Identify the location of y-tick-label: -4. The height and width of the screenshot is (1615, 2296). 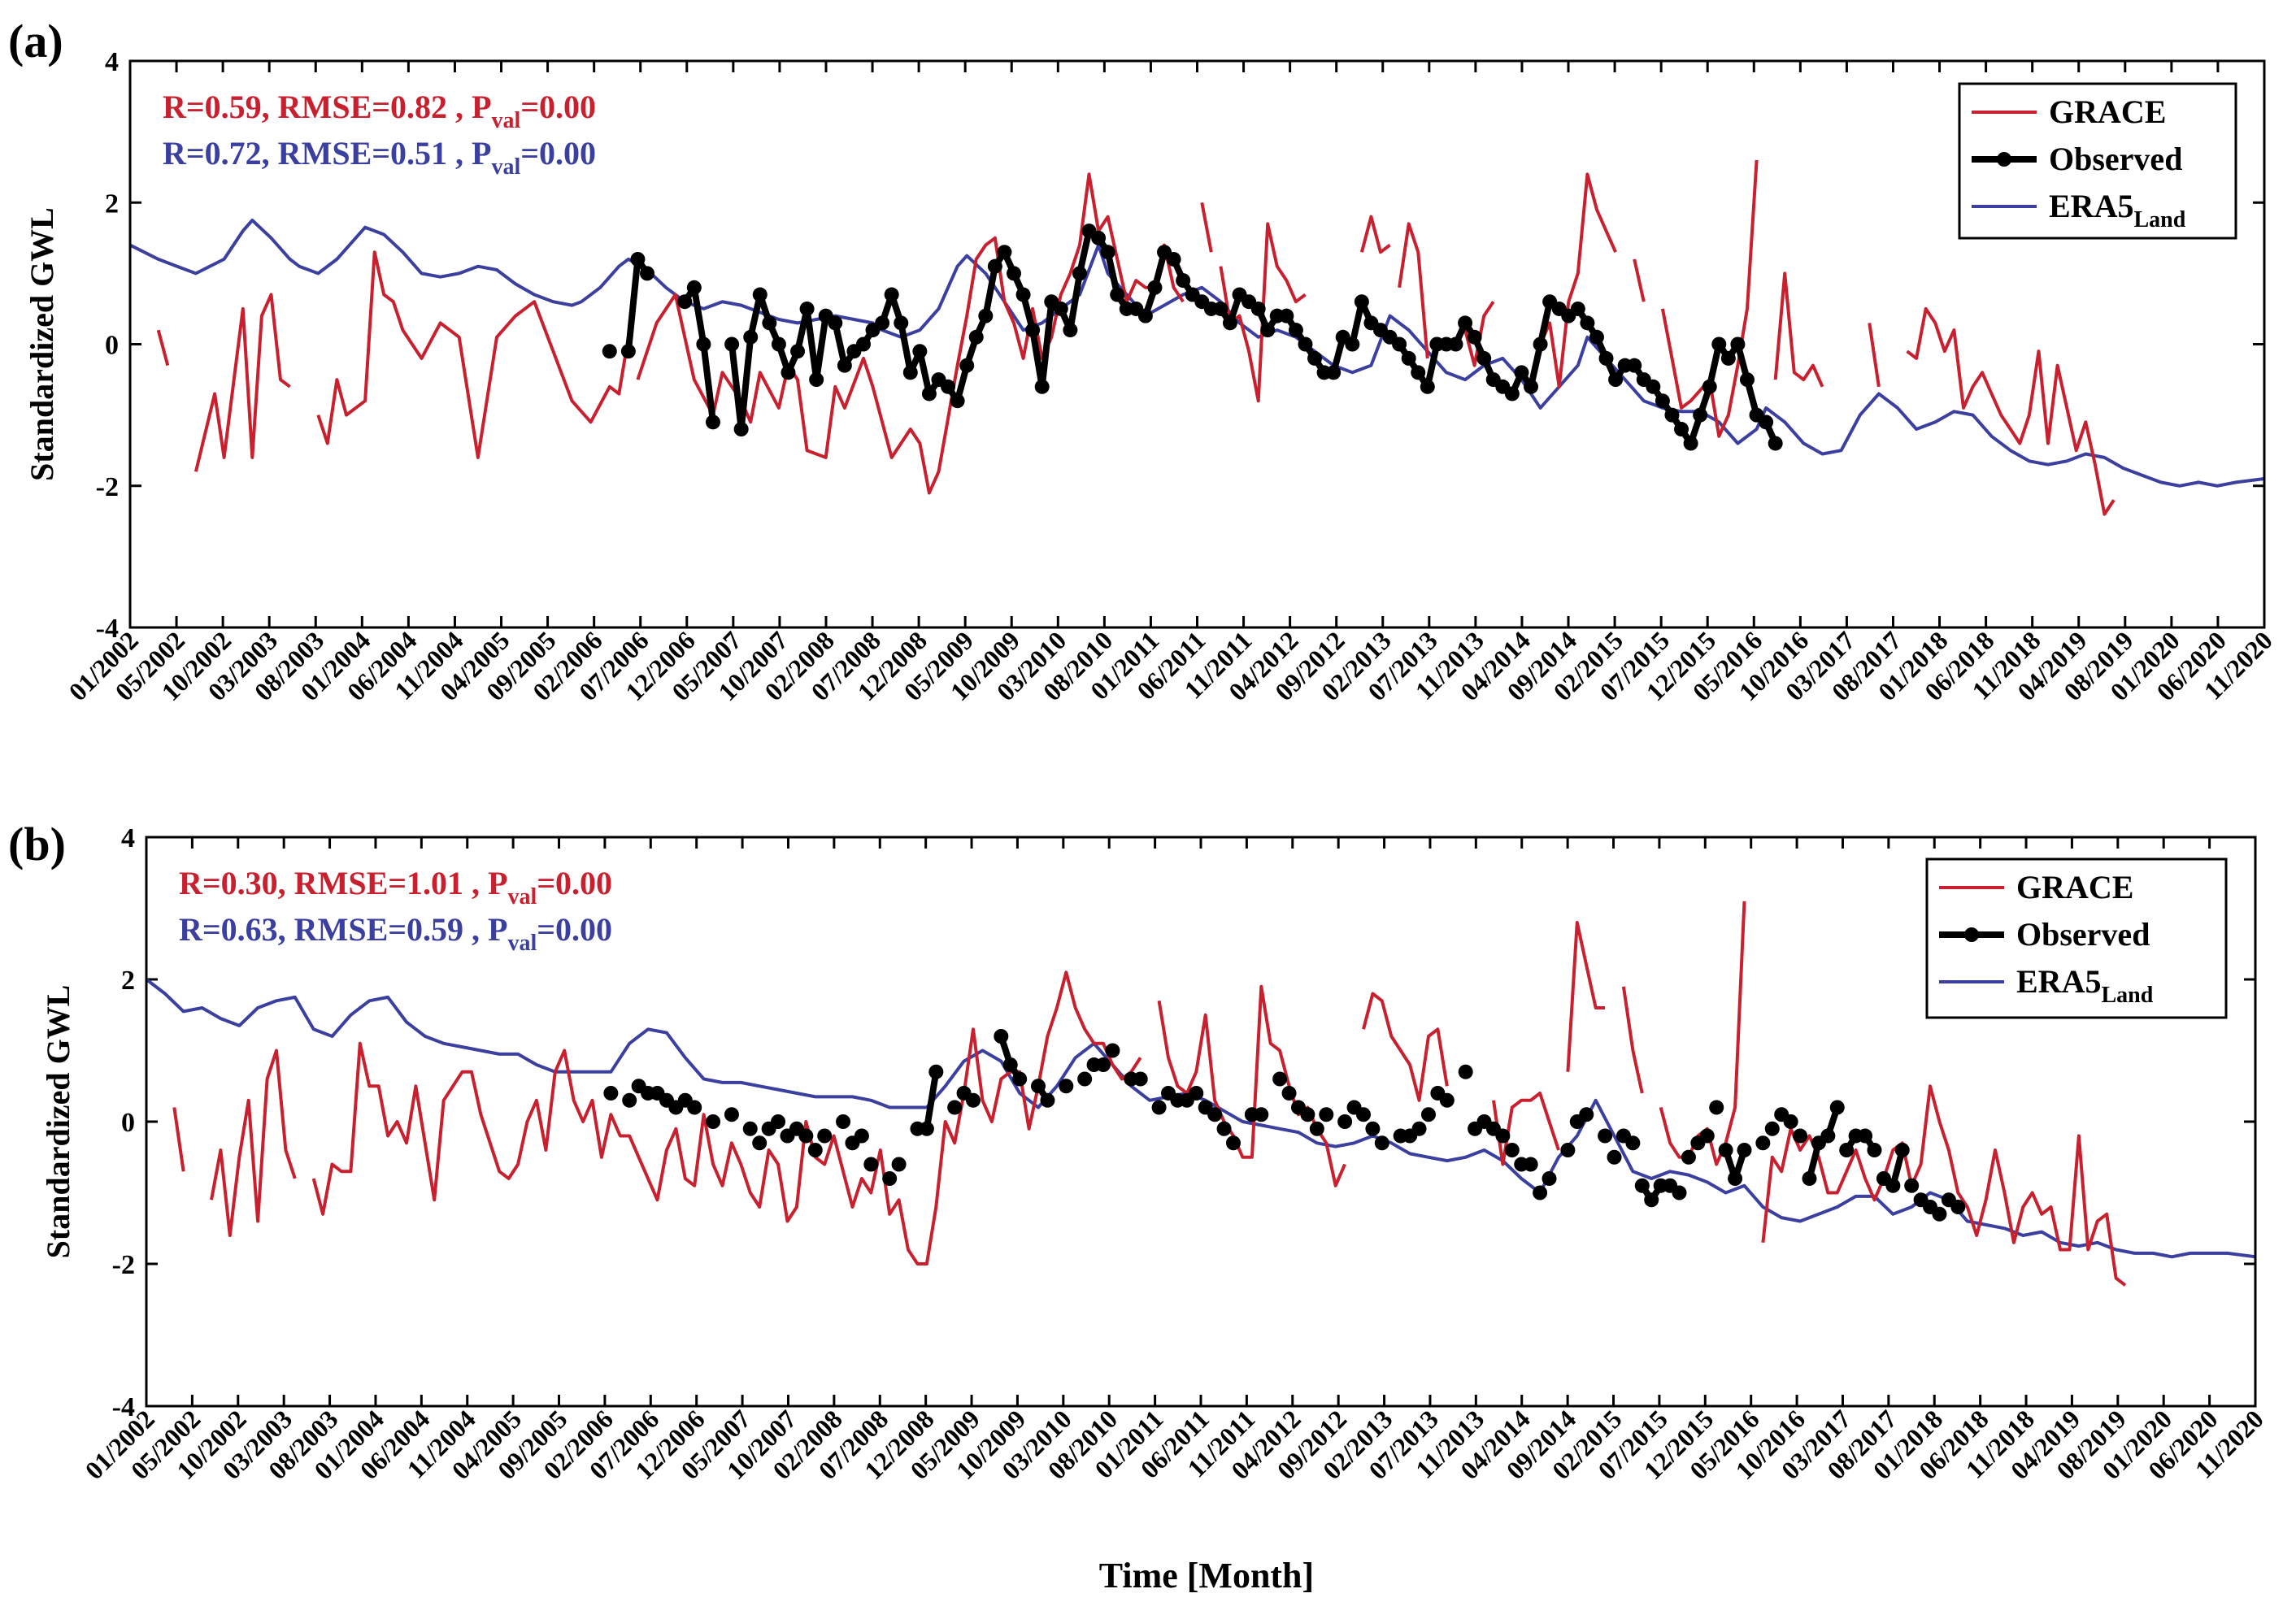
(108, 629).